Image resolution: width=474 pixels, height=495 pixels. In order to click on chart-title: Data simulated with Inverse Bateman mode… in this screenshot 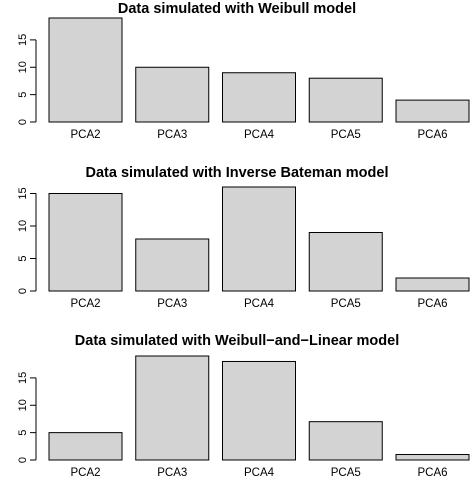, I will do `click(237, 173)`.